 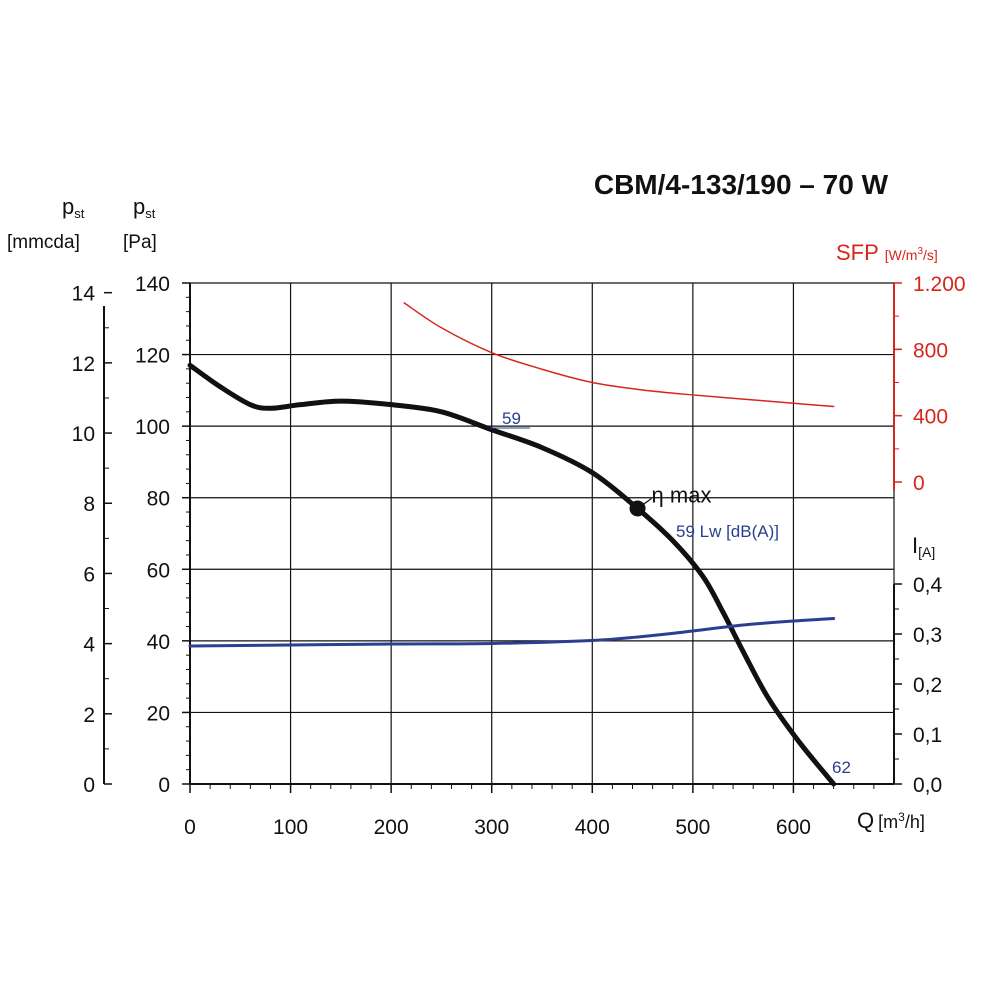 What do you see at coordinates (923, 546) in the screenshot?
I see `current-axis-label: I[A]` at bounding box center [923, 546].